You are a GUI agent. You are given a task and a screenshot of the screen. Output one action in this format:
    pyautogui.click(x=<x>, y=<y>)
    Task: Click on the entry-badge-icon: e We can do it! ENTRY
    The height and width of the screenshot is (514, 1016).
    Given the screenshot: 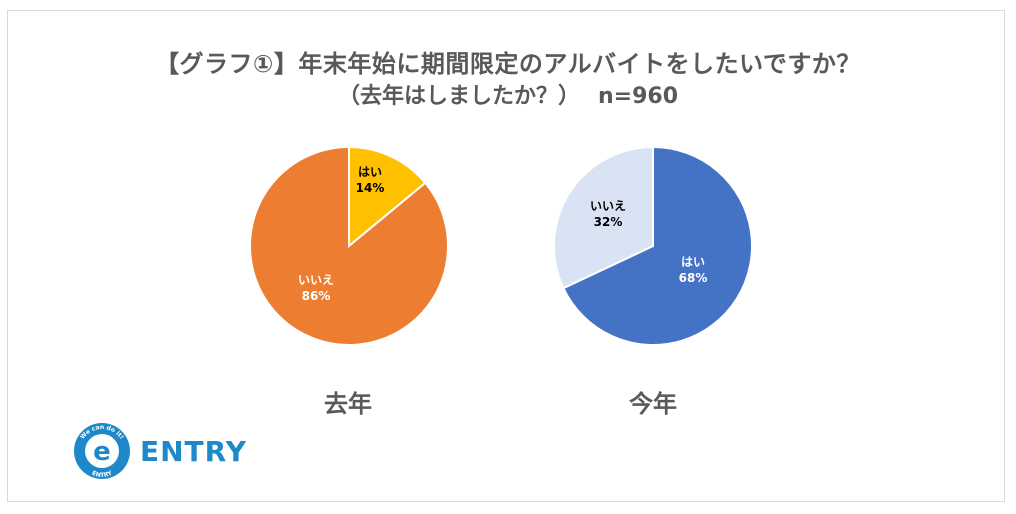 What is the action you would take?
    pyautogui.click(x=102, y=451)
    